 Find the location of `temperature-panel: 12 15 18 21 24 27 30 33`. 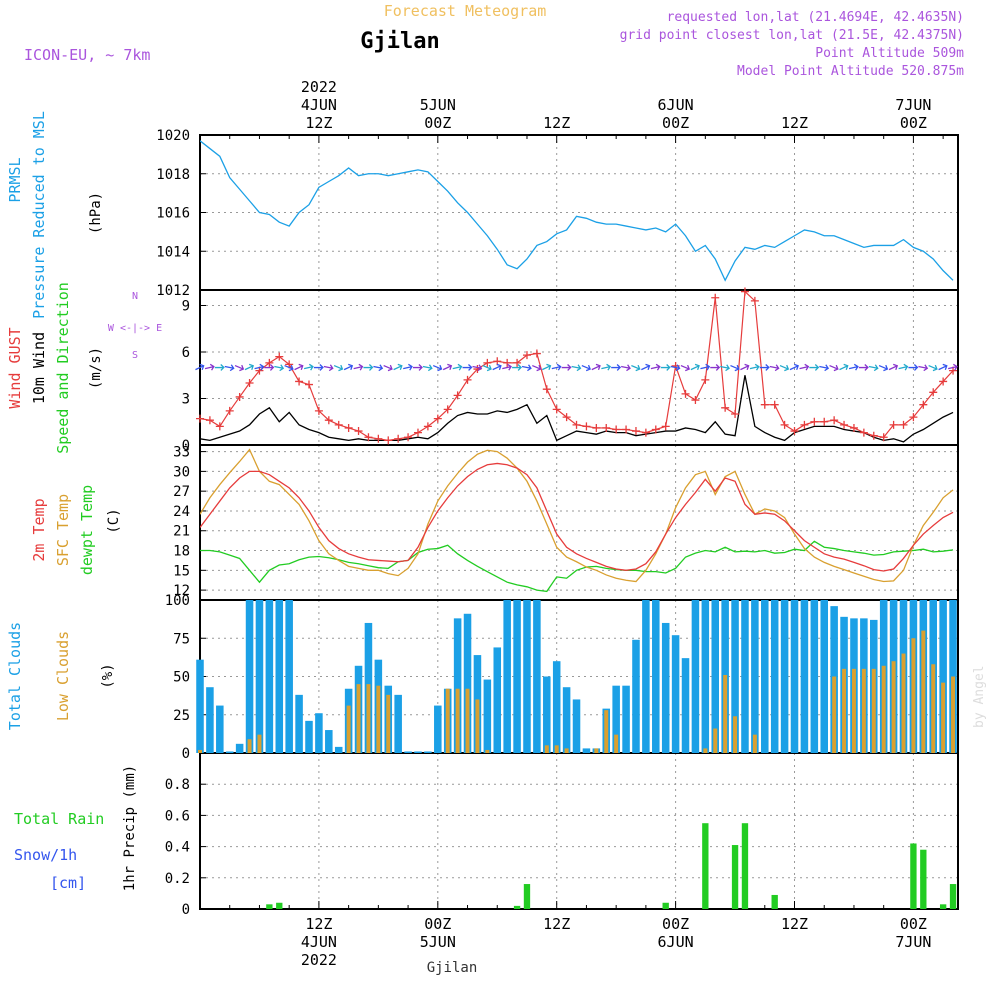

temperature-panel: 12 15 18 21 24 27 30 33 is located at coordinates (566, 522).